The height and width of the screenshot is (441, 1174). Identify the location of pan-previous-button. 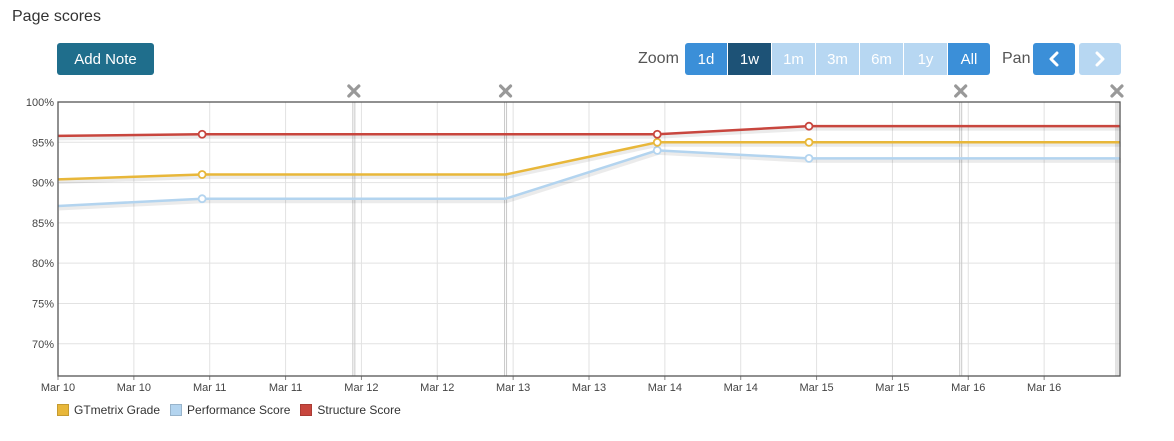
(1054, 59).